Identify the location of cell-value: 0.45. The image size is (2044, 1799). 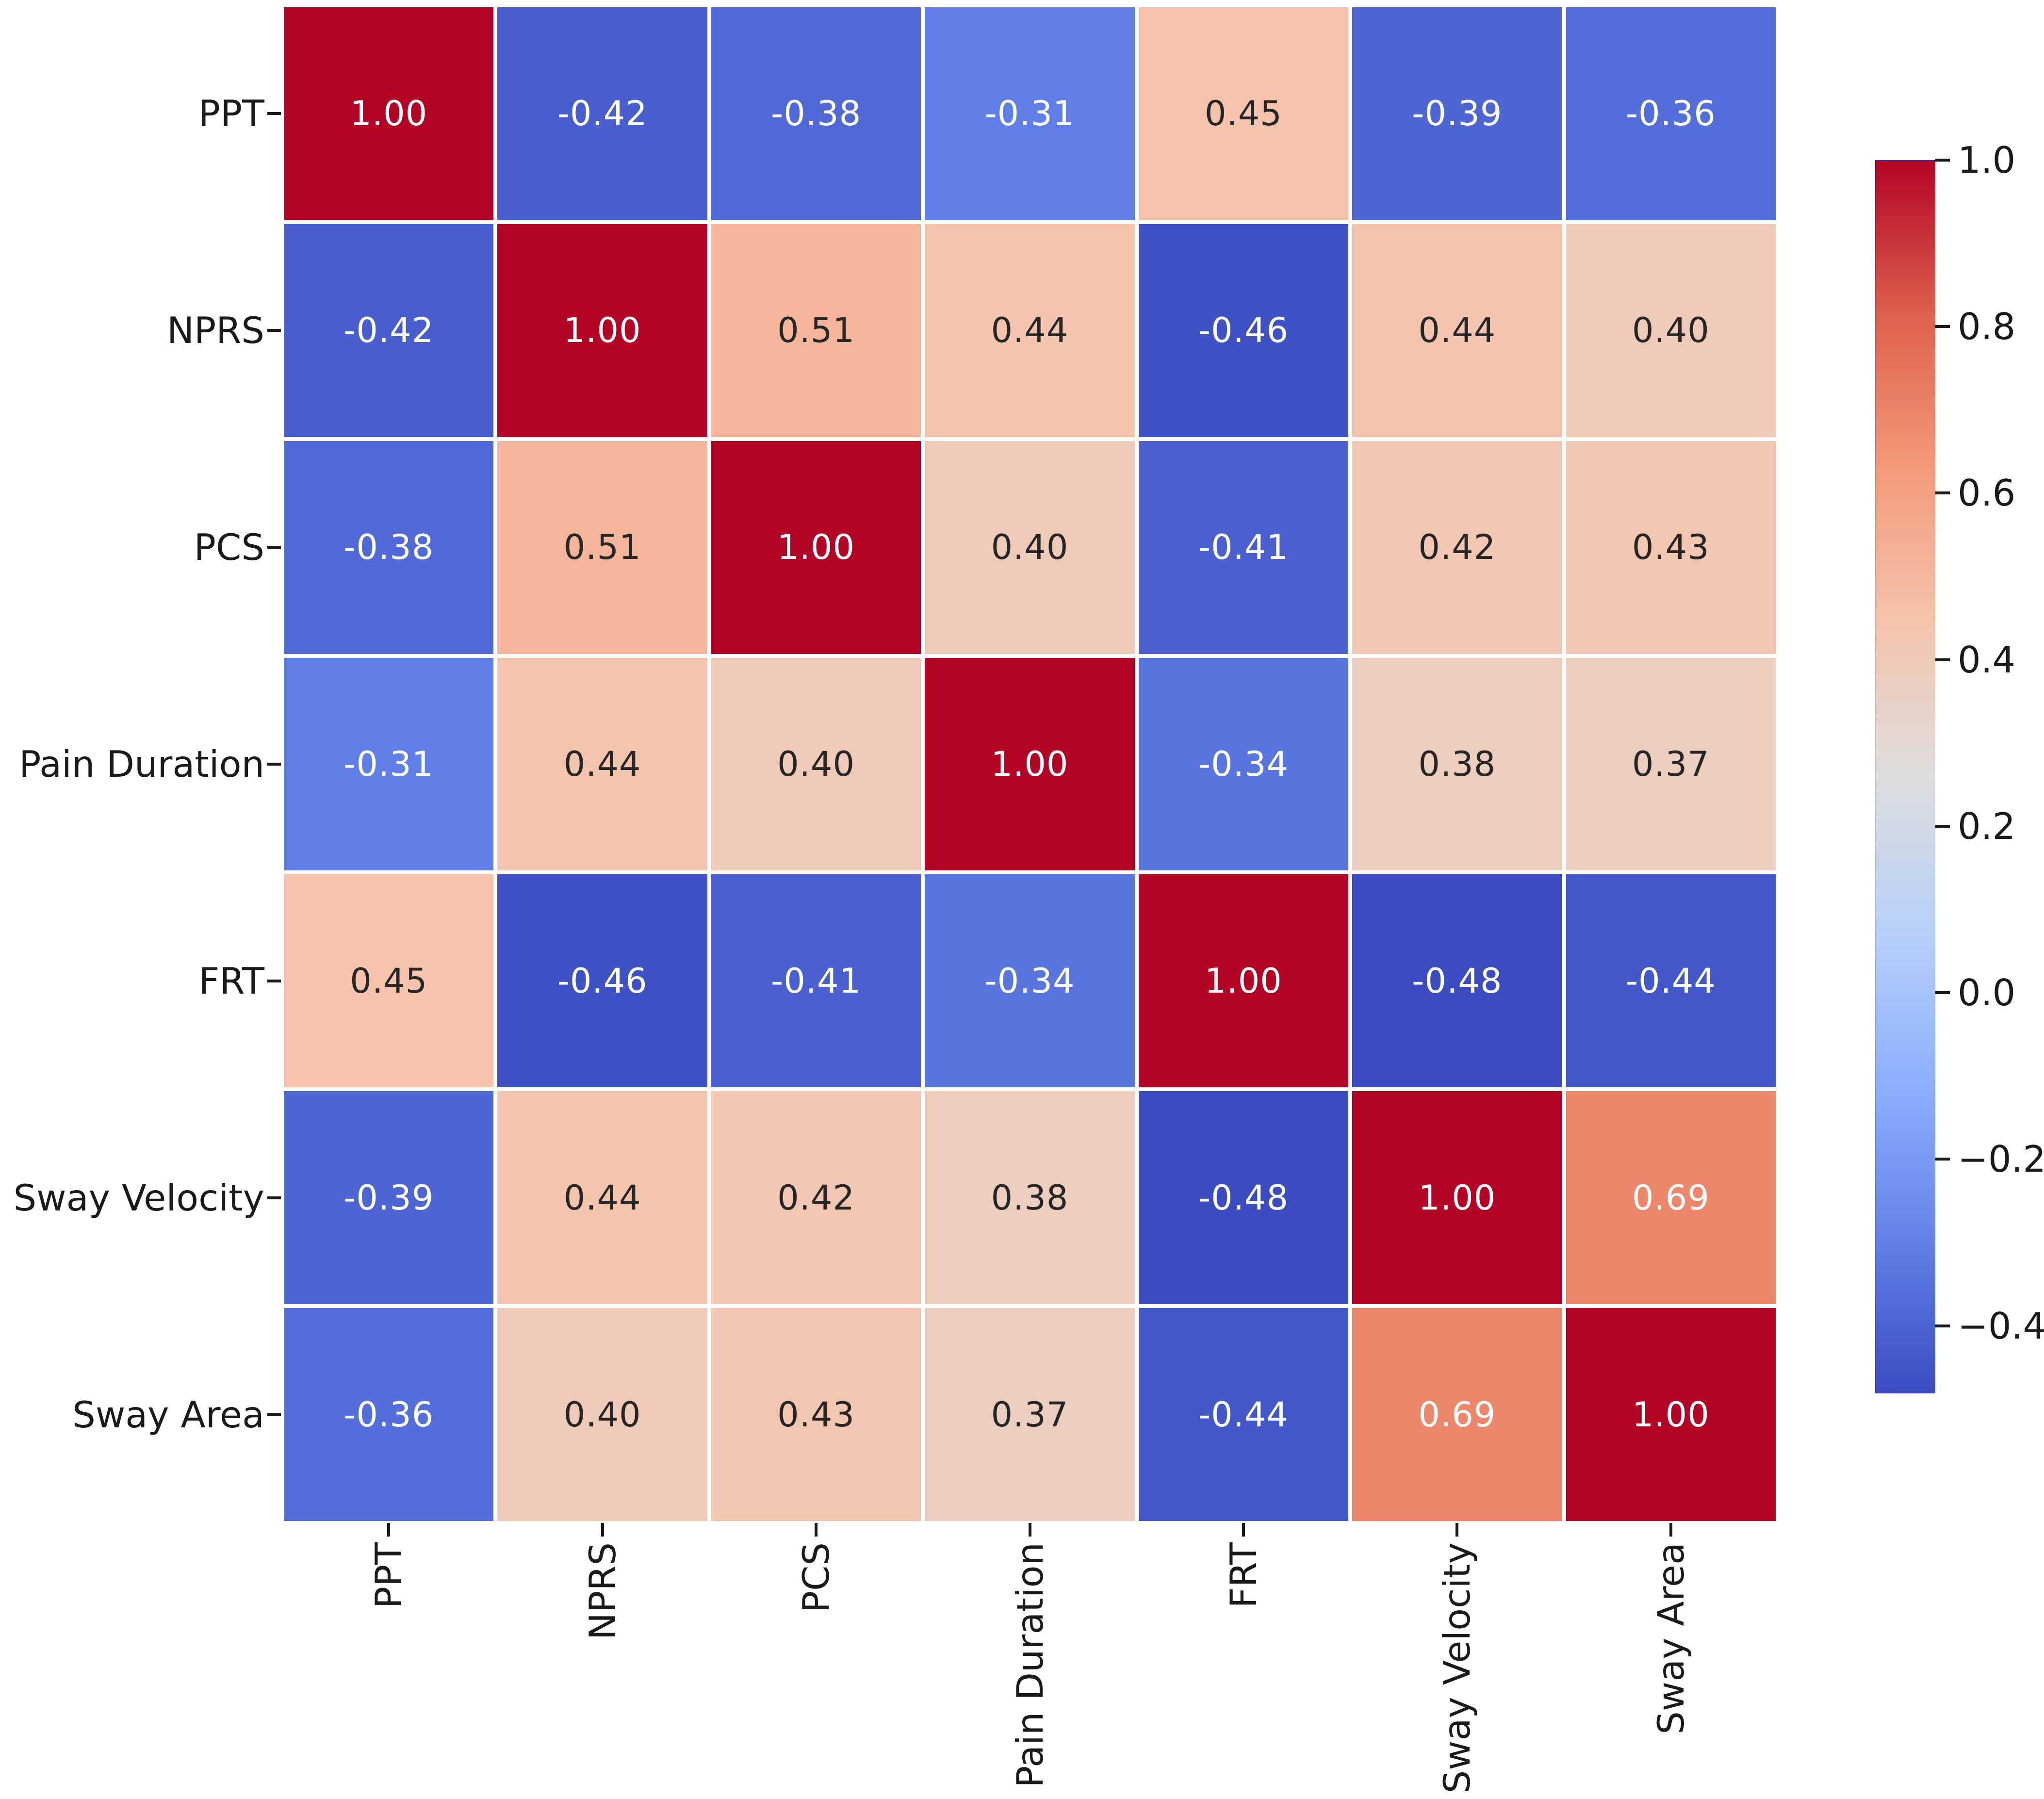
(1243, 114).